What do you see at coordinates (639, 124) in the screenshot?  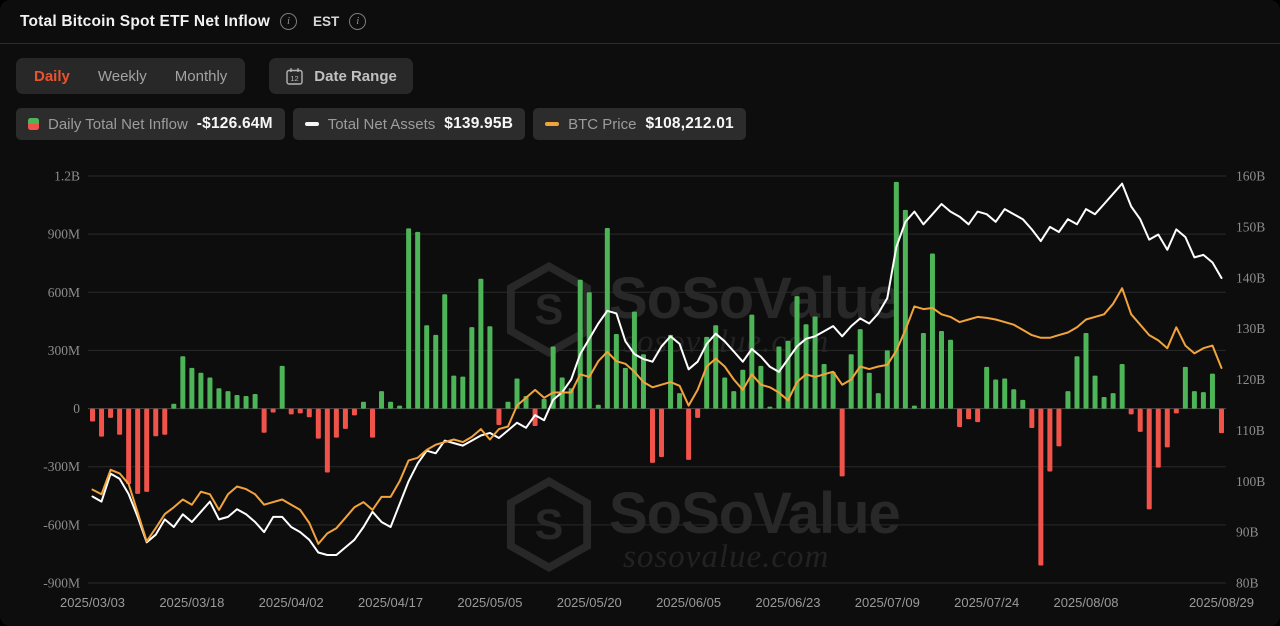 I see `legend-btc-price: BTC Price $108,212.01` at bounding box center [639, 124].